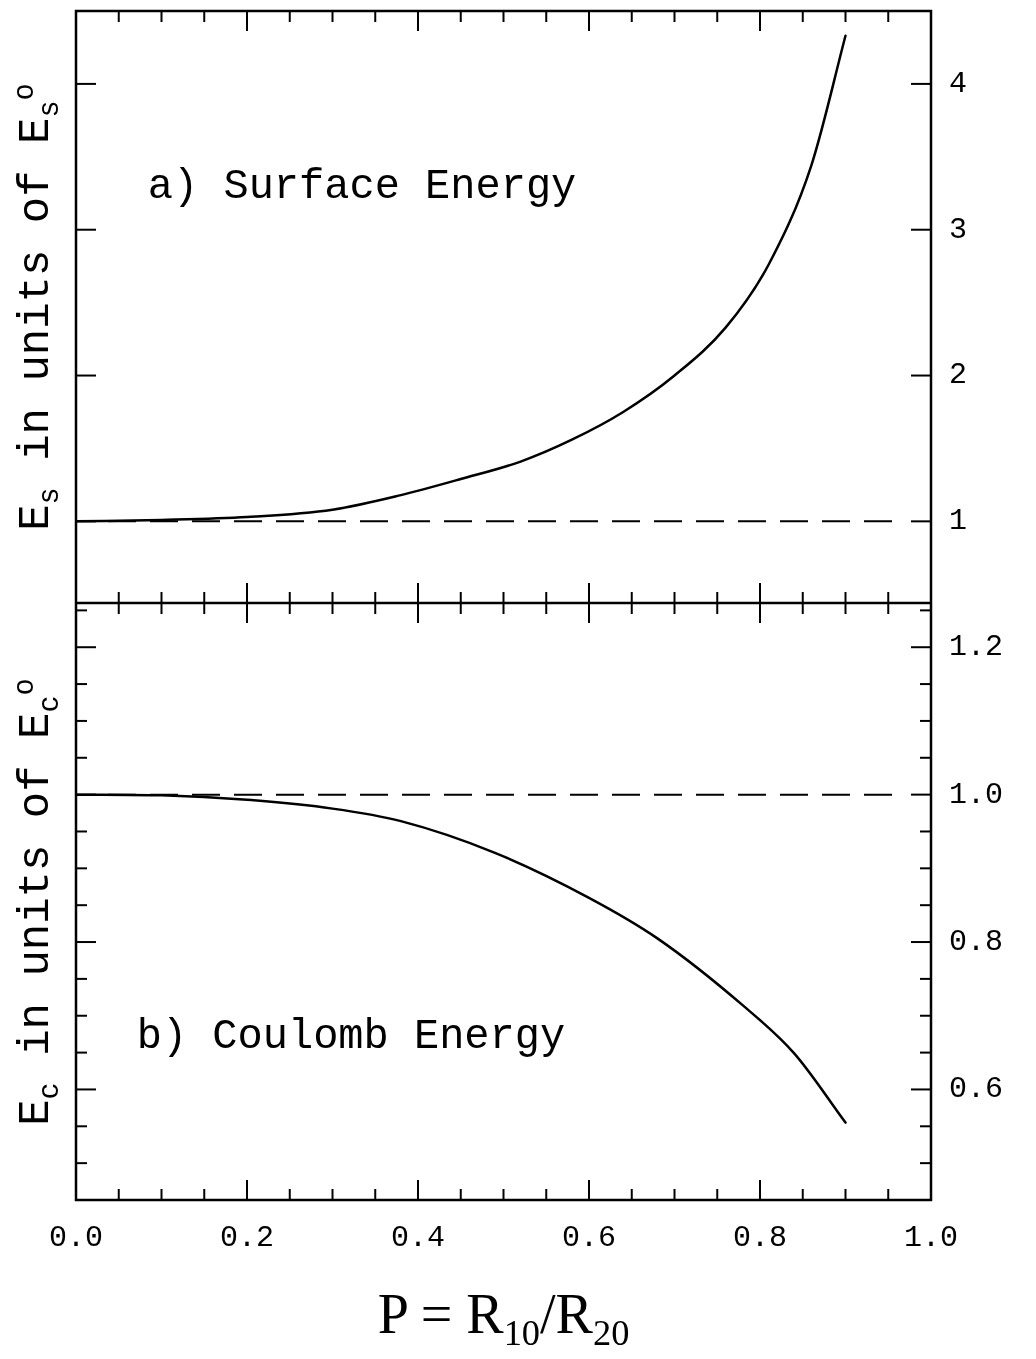 The image size is (1036, 1359). I want to click on y-tick-label: 0.6, so click(976, 1089).